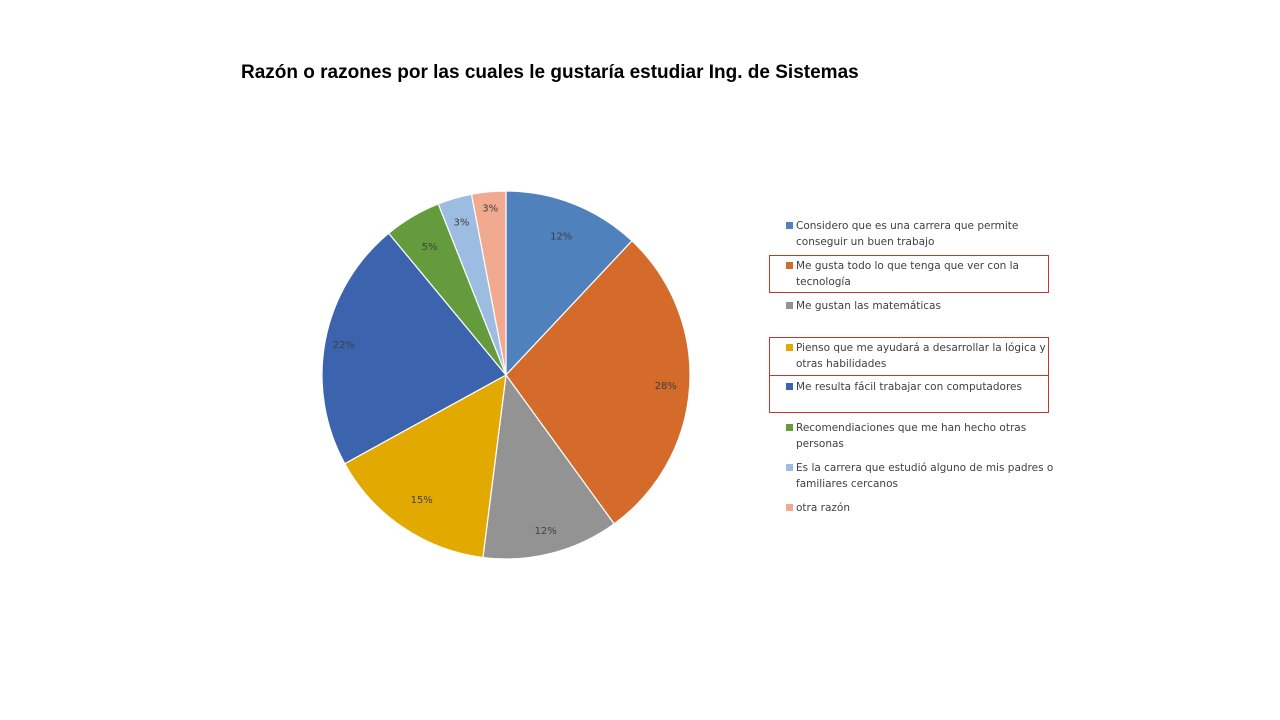  Describe the element at coordinates (490, 209) in the screenshot. I see `data-label-8: 3%` at that location.